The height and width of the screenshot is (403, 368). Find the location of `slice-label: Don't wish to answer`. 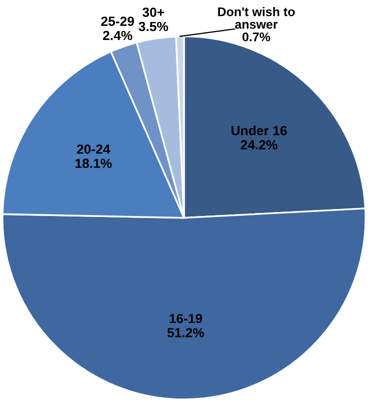

slice-label: Don't wish to answer is located at coordinates (256, 18).